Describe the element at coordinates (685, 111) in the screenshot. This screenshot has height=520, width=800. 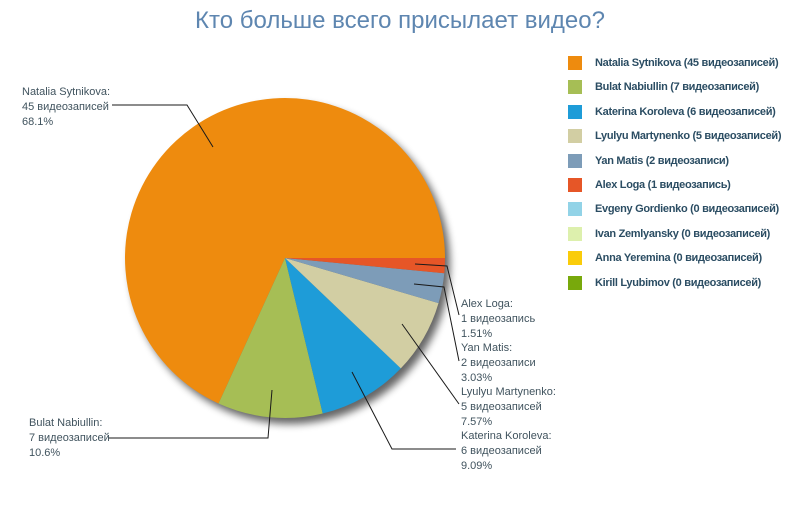
I see `legend-label: Katerina Koroleva (6 видеозаписей)` at that location.